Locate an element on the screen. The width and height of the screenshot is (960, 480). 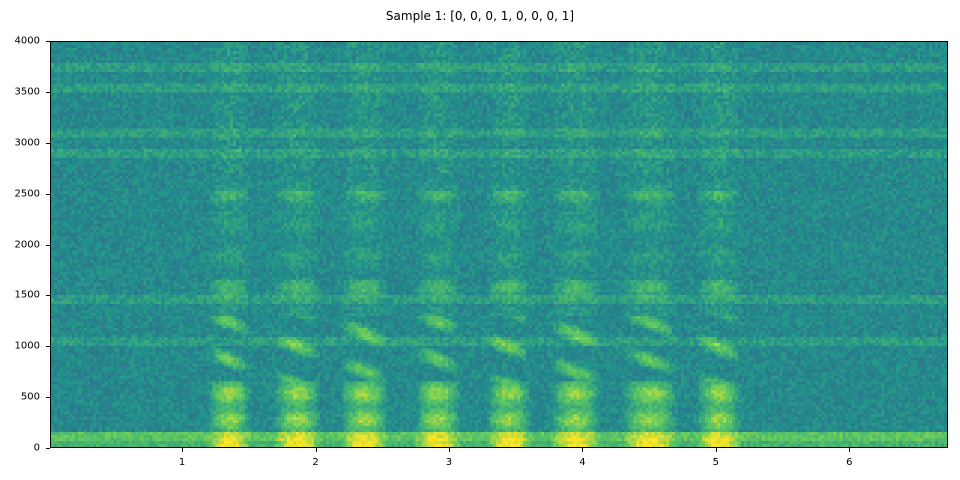
y-tick-label: 3000 is located at coordinates (27, 143).